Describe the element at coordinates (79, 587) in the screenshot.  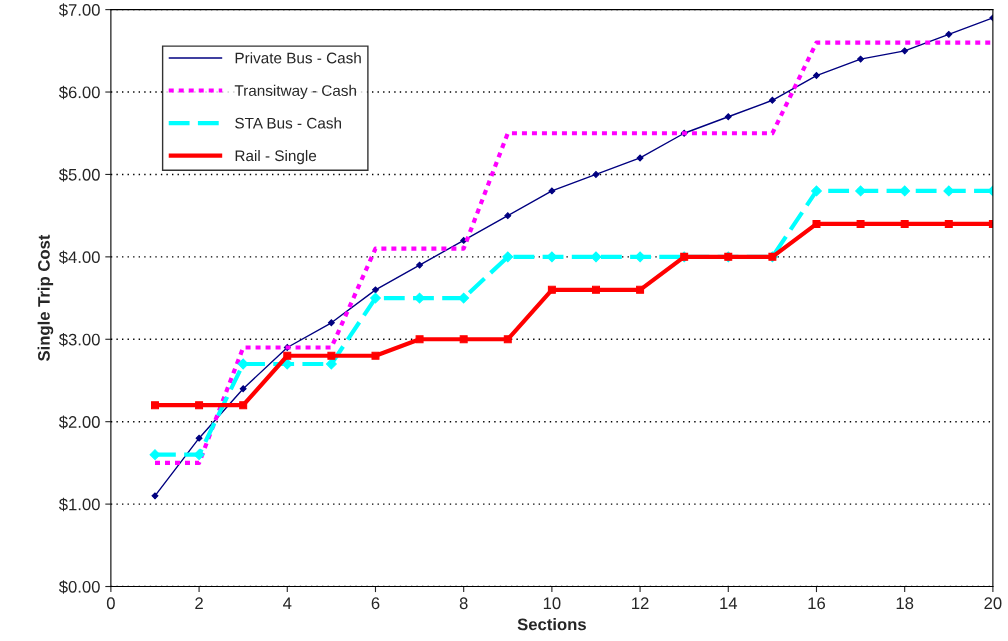
I see `y-tick-label: $0.00` at that location.